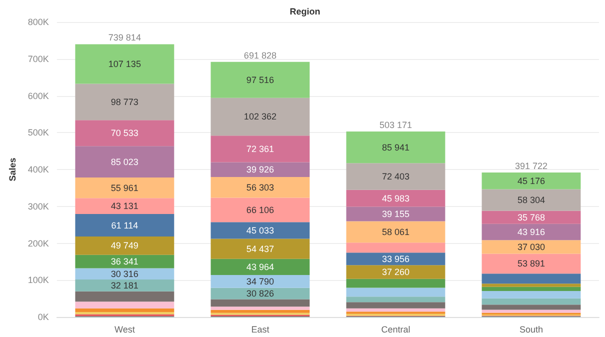  I want to click on y-tick-label: 0K, so click(43, 317).